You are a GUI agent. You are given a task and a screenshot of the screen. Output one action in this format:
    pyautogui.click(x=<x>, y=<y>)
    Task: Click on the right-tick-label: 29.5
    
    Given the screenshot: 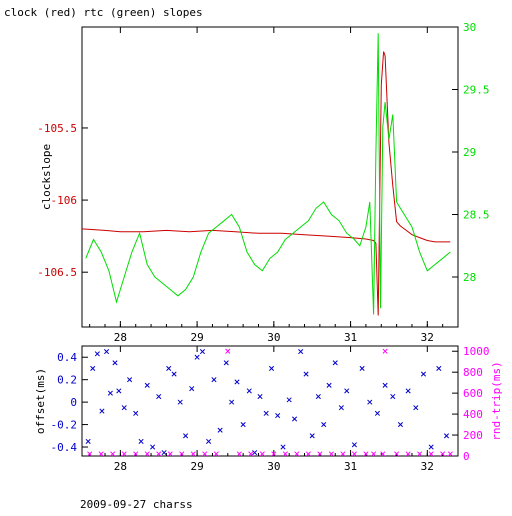 What is the action you would take?
    pyautogui.click(x=476, y=90)
    